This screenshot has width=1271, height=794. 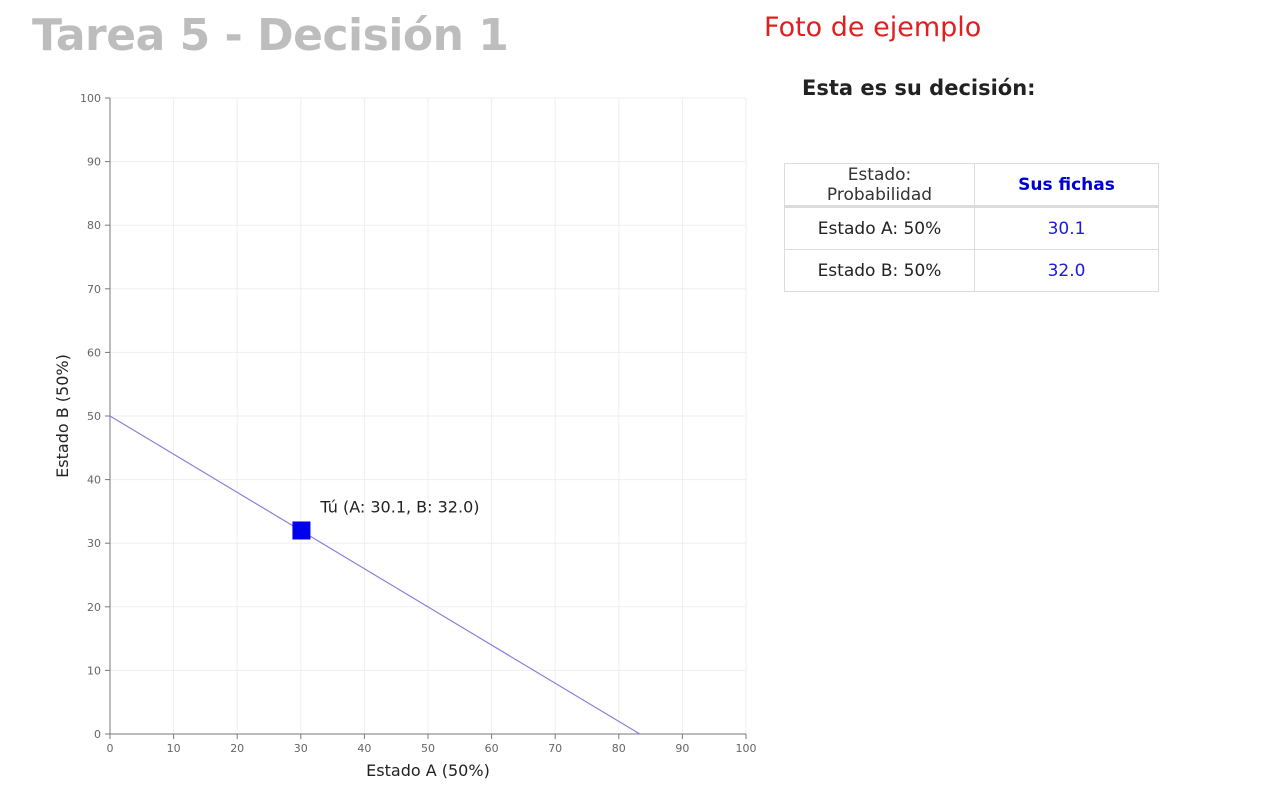 What do you see at coordinates (94, 670) in the screenshot?
I see `y-tick-label: 10` at bounding box center [94, 670].